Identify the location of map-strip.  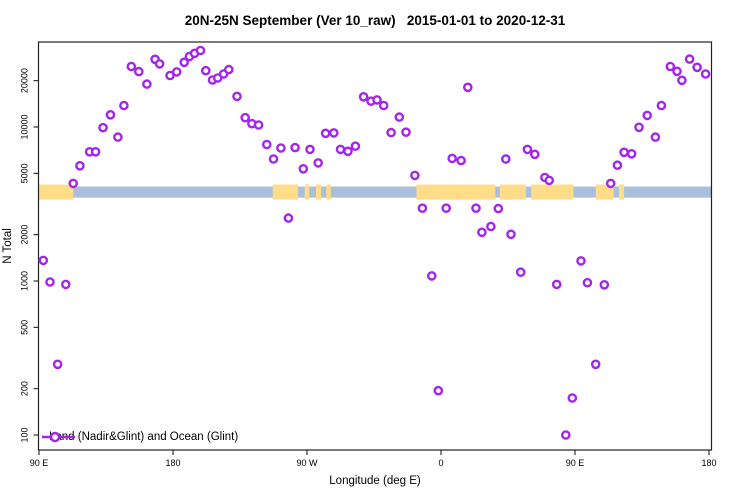
(375, 192).